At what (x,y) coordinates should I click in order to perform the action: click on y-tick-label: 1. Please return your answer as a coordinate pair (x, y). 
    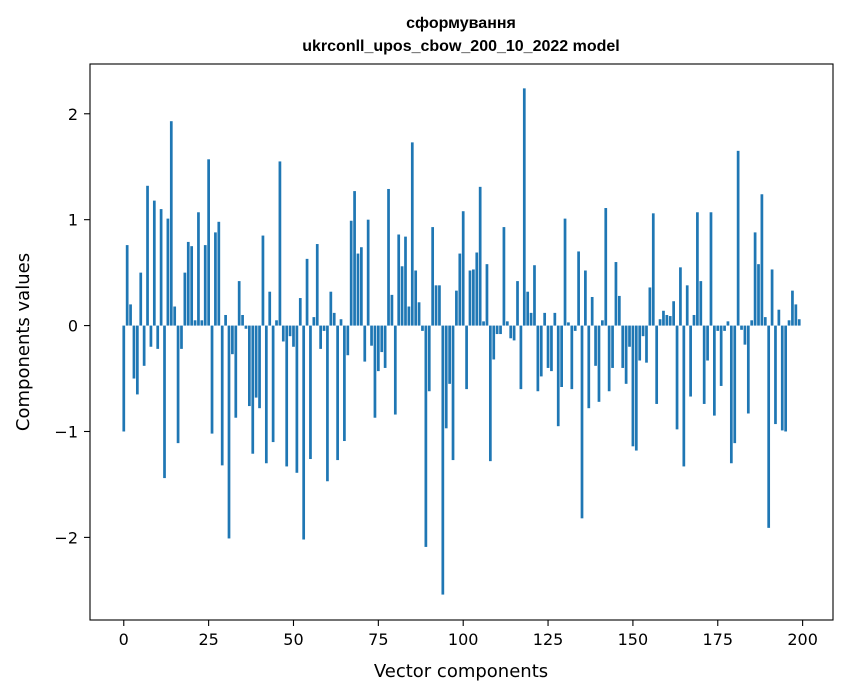
    Looking at the image, I should click on (73, 220).